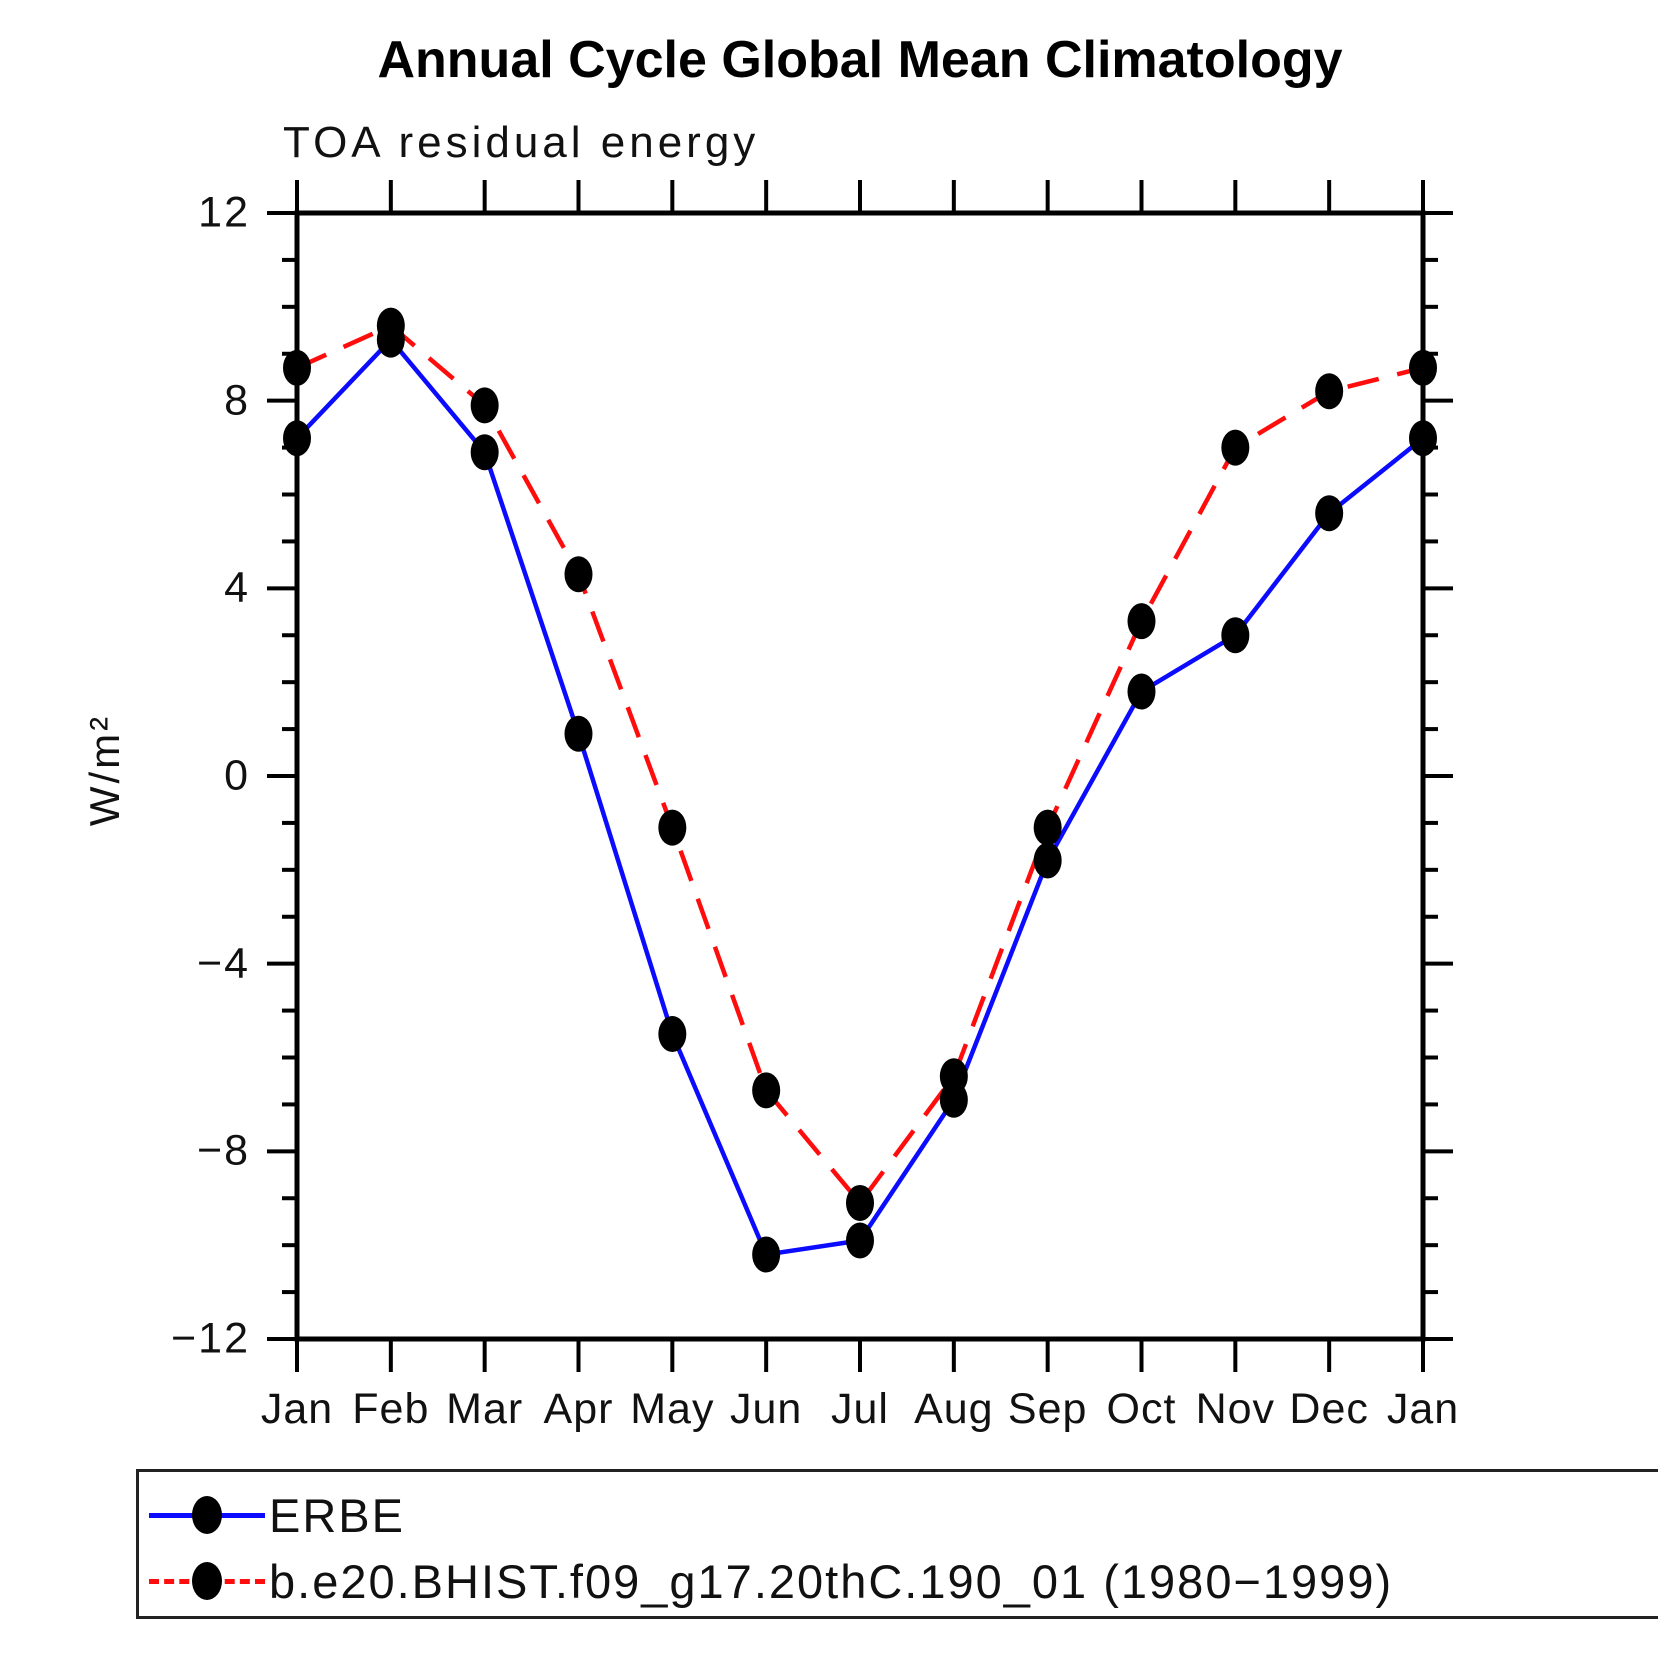  Describe the element at coordinates (766, 1409) in the screenshot. I see `x-tick-label: Jun` at that location.